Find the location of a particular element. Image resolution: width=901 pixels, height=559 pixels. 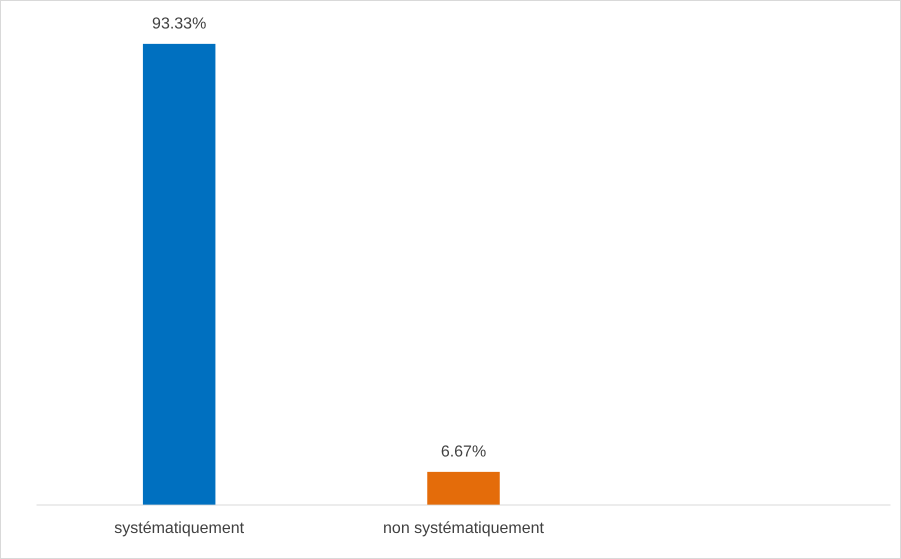

data-label: 6.67% is located at coordinates (463, 451).